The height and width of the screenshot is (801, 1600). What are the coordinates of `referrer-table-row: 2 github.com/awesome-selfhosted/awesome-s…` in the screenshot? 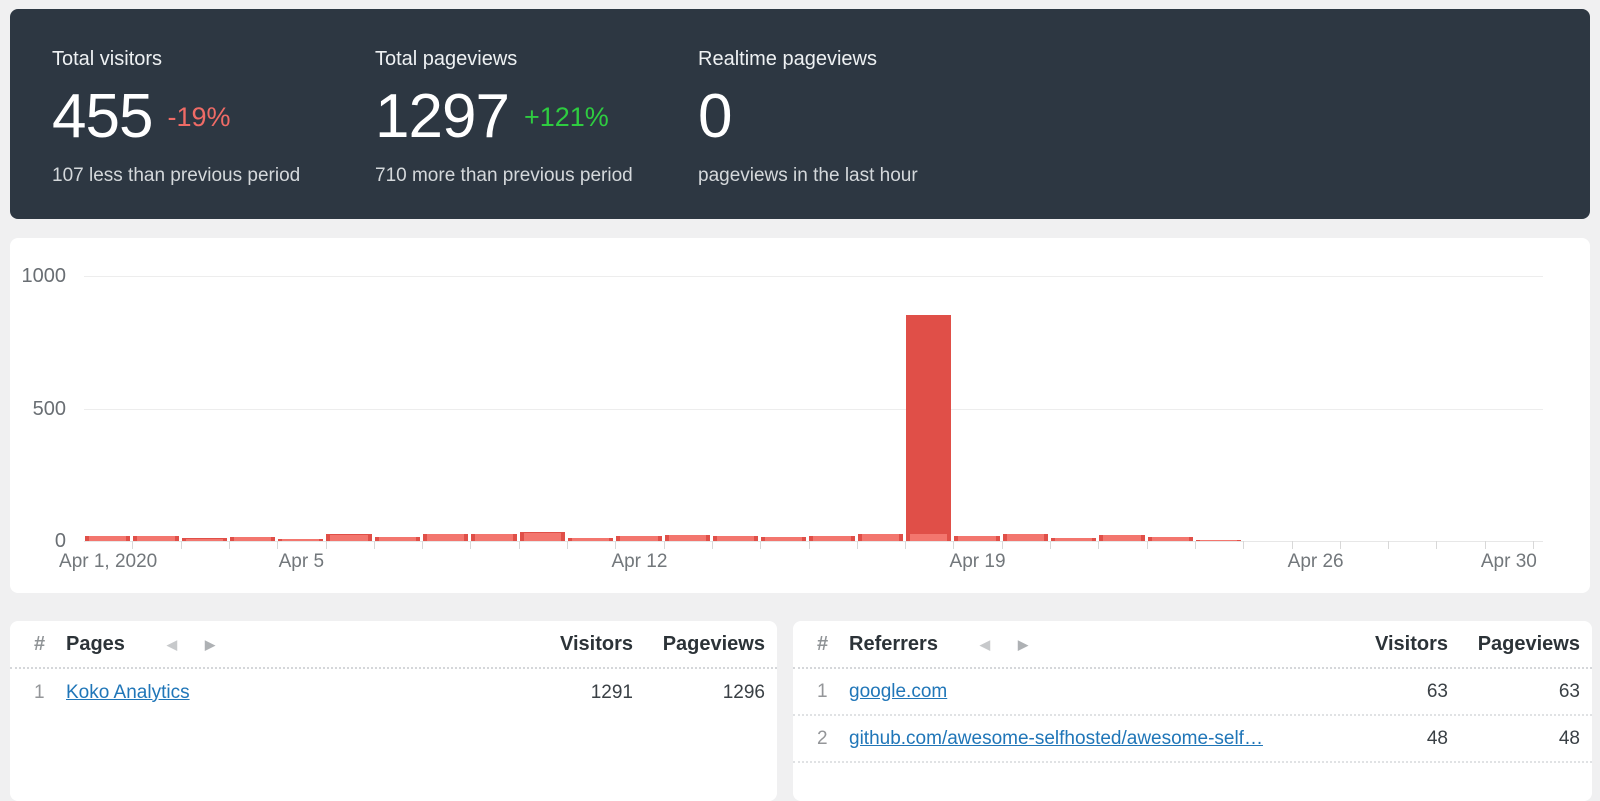 It's located at (1192, 739).